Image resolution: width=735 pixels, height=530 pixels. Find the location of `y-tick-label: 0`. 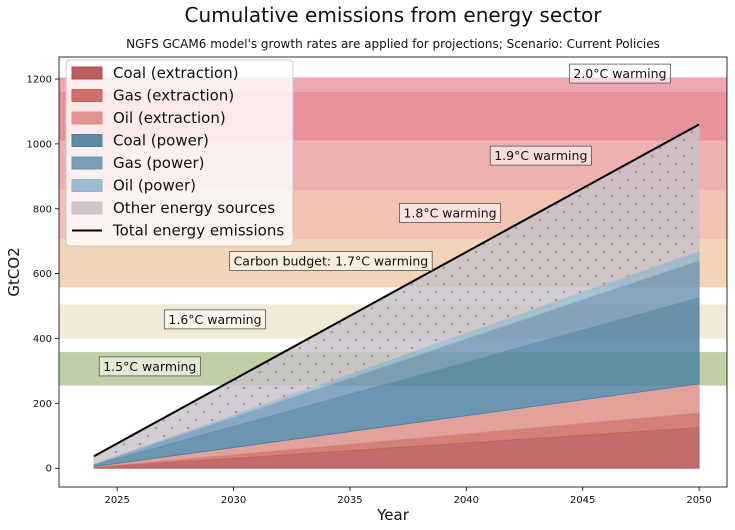

y-tick-label: 0 is located at coordinates (49, 469).